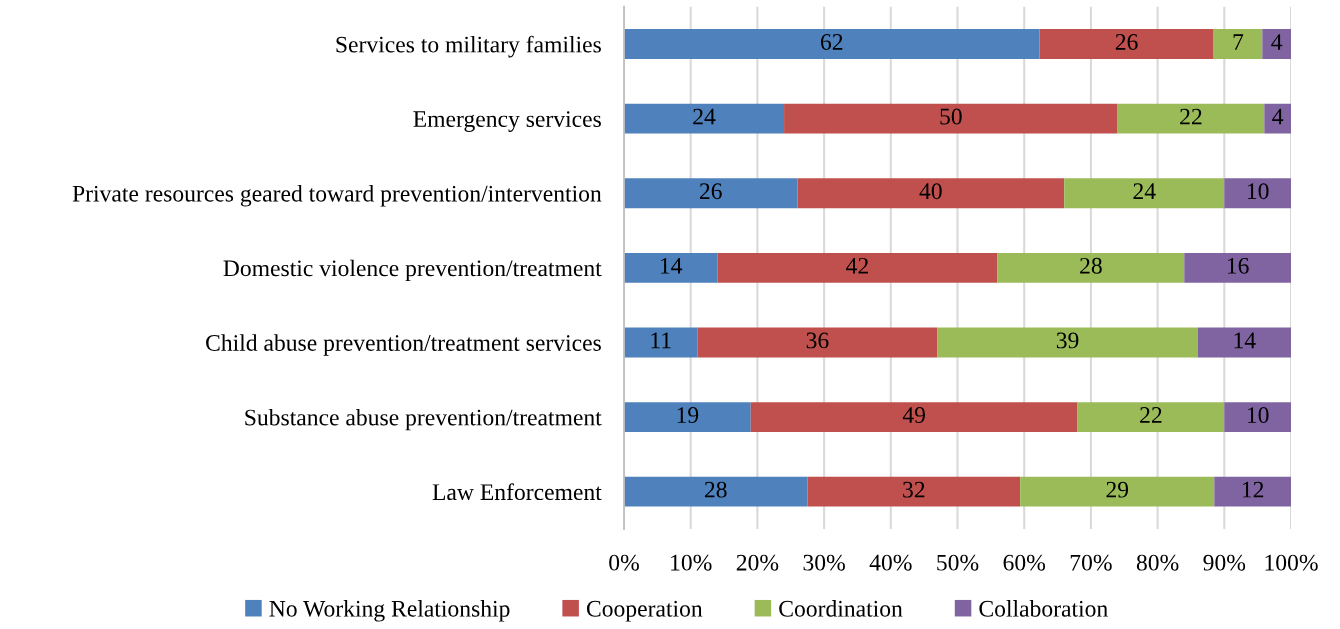 The width and height of the screenshot is (1340, 629). Describe the element at coordinates (468, 46) in the screenshot. I see `y-tick-label: Services to military families` at that location.